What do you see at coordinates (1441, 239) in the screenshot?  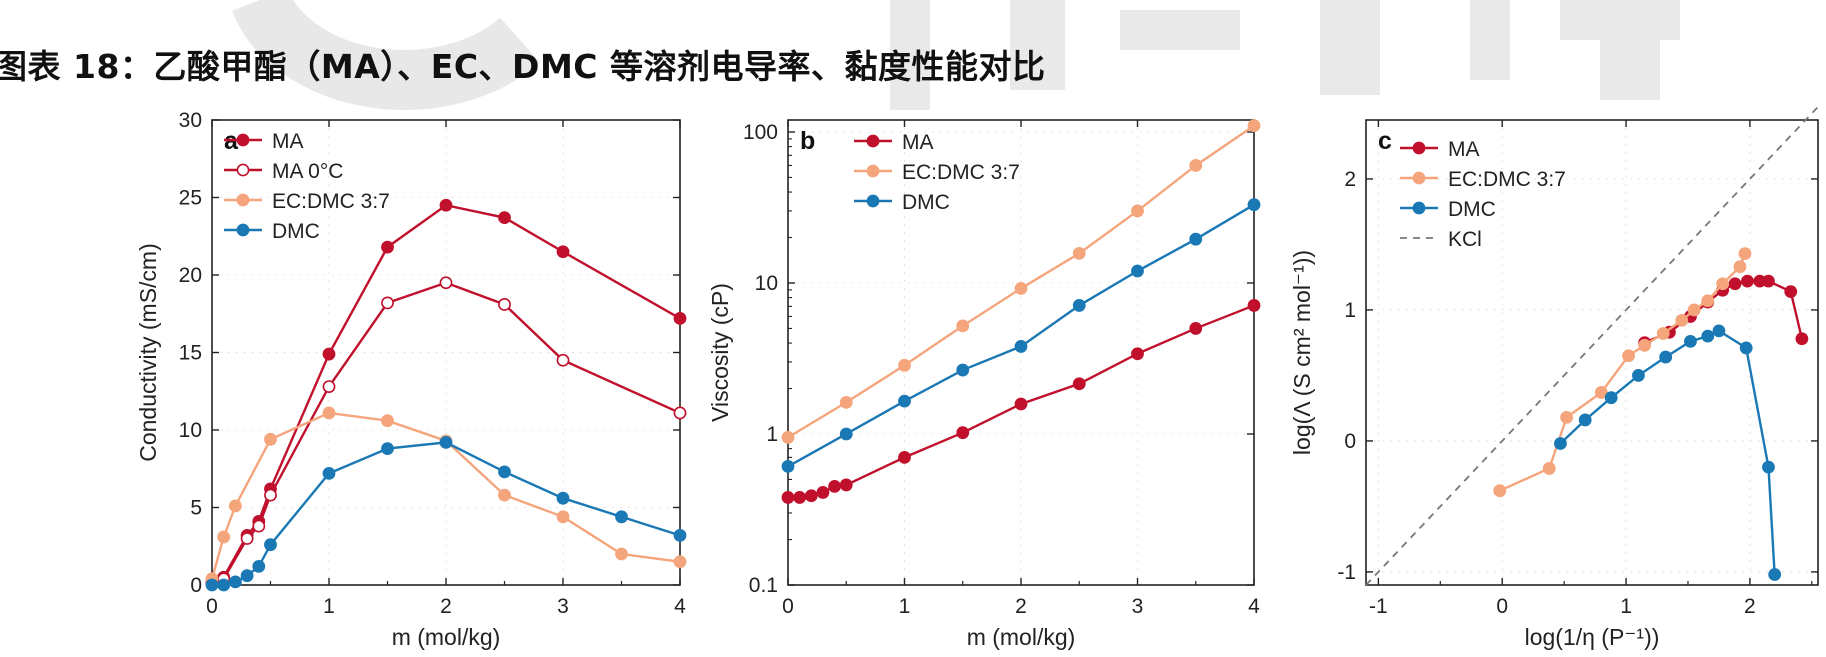 I see `legend-item: KCl` at bounding box center [1441, 239].